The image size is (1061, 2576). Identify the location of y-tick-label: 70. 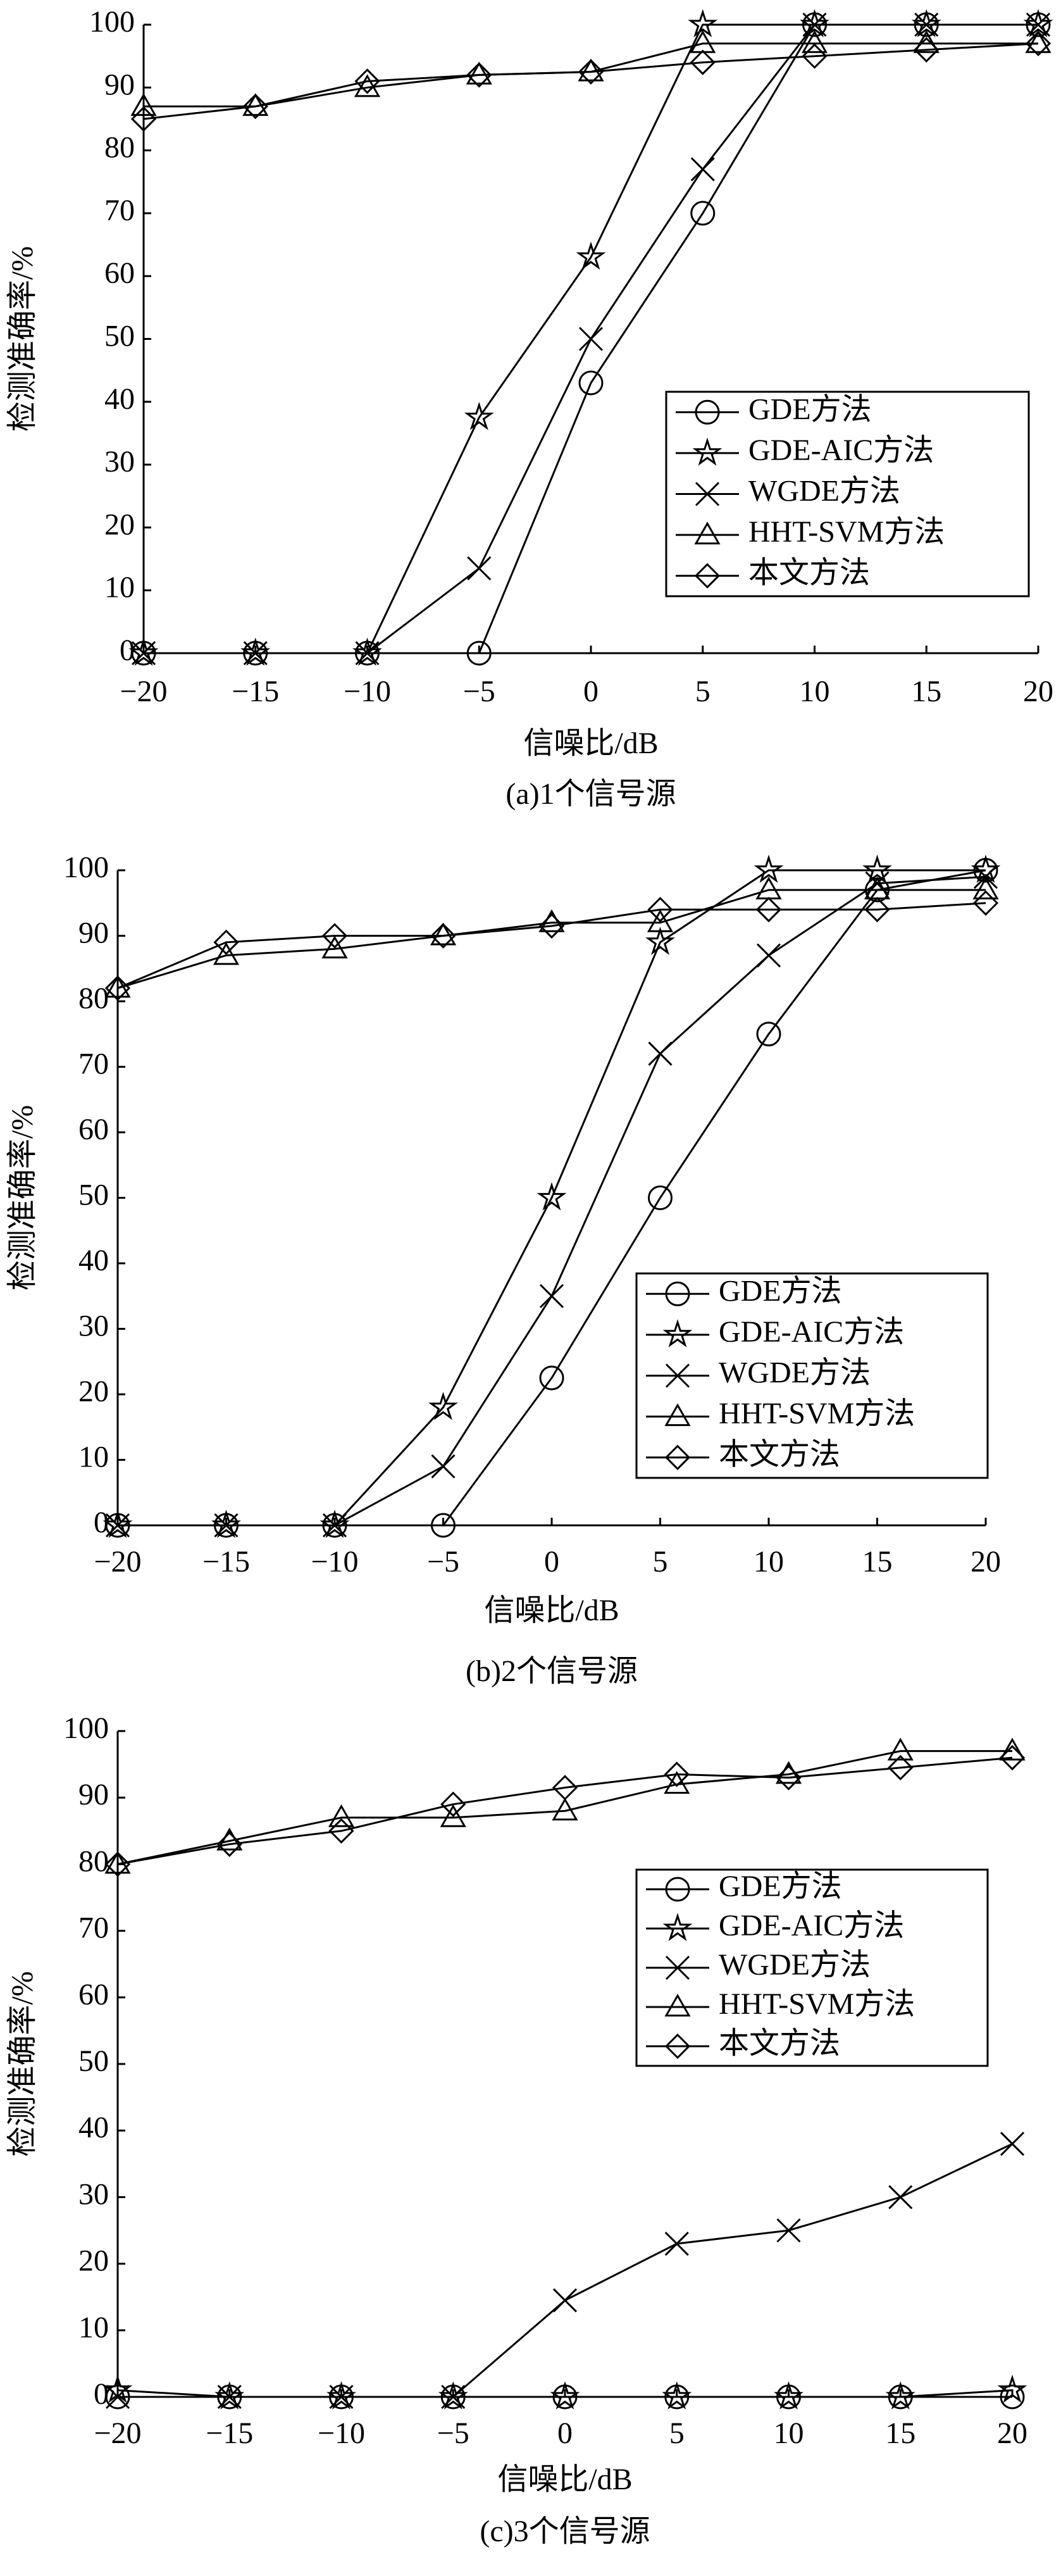
(119, 210).